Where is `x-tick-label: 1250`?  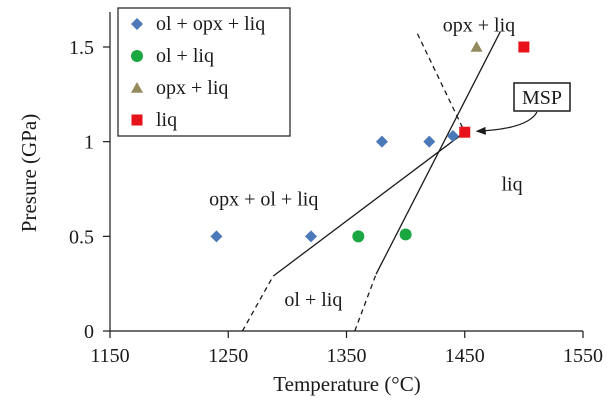
x-tick-label: 1250 is located at coordinates (228, 356).